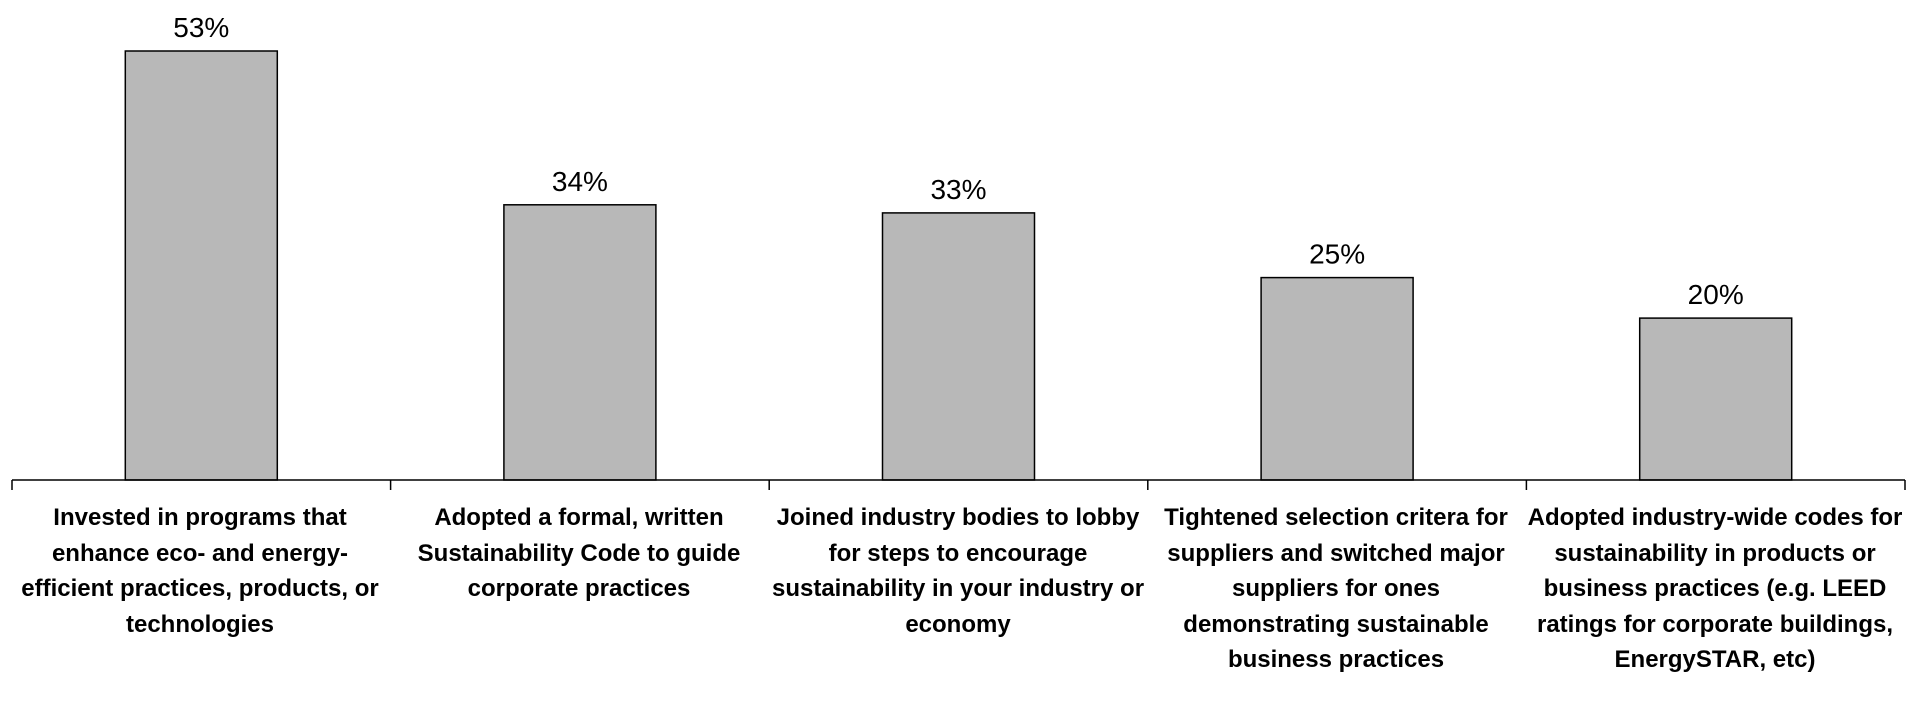 This screenshot has height=707, width=1910. Describe the element at coordinates (1716, 294) in the screenshot. I see `value-label-5: 20%` at that location.